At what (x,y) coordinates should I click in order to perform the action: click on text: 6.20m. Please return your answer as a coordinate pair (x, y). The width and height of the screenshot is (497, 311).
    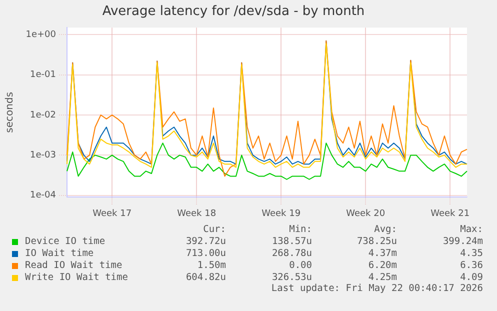
    Looking at the image, I should click on (382, 265).